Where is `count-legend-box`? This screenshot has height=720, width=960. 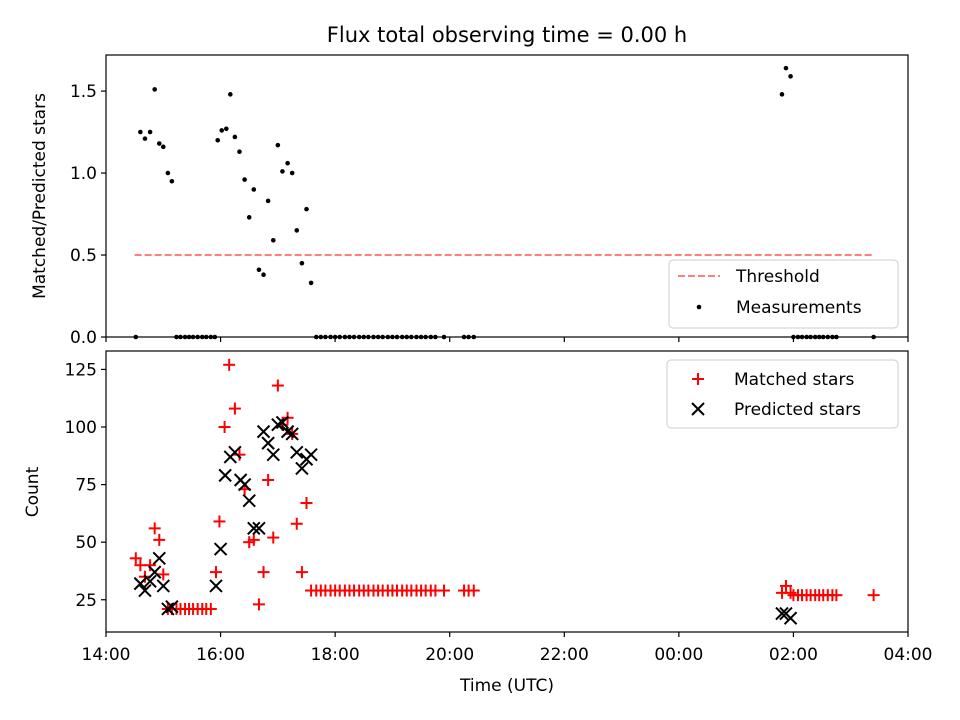
count-legend-box is located at coordinates (782, 394).